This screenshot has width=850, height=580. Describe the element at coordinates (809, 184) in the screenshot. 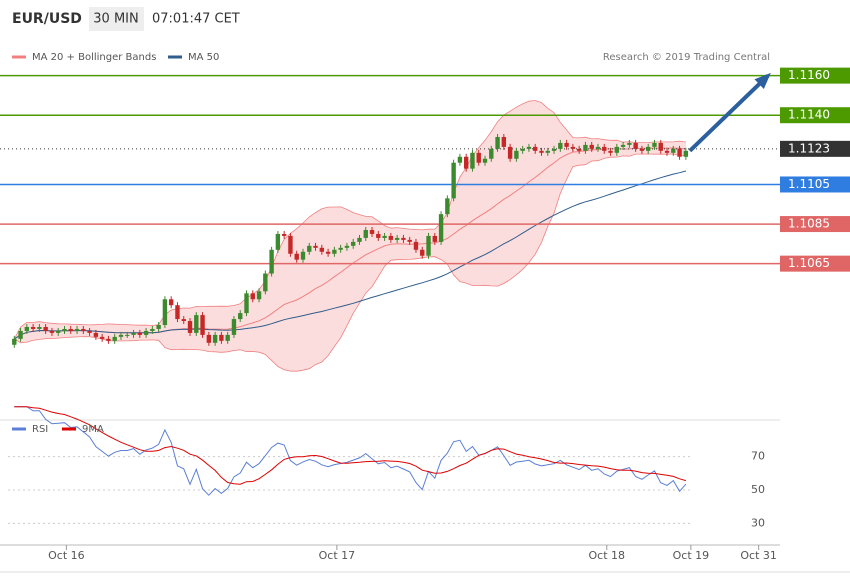

I see `level-label: 1.1105` at that location.